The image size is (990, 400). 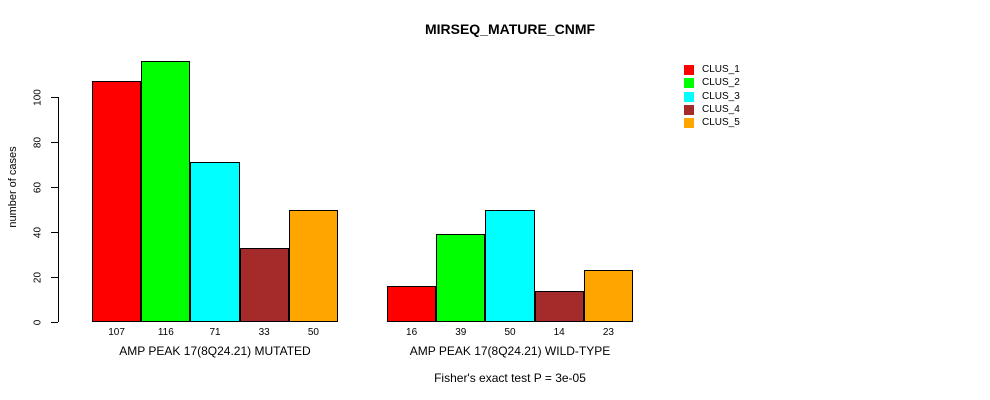 I want to click on bar-value-label: 107, so click(x=116, y=332).